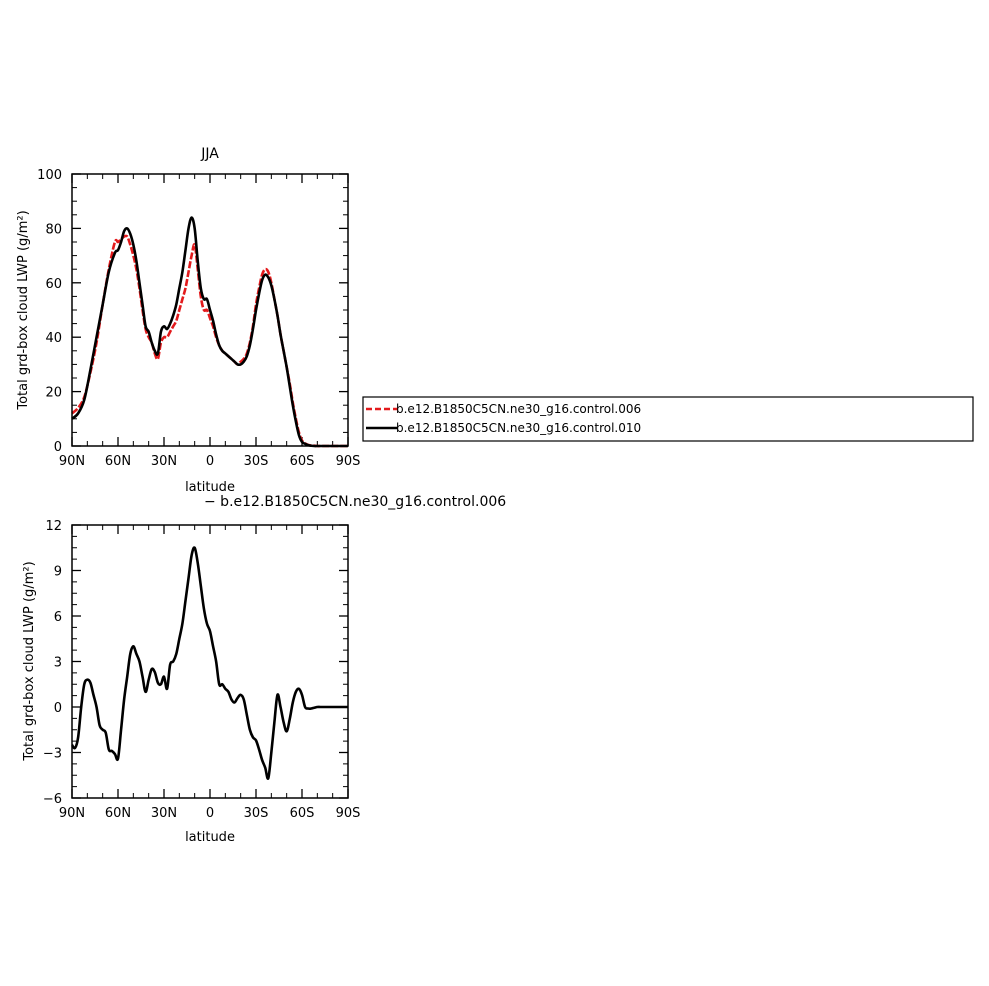 The height and width of the screenshot is (986, 989). Describe the element at coordinates (210, 461) in the screenshot. I see `top-xtick-label: 0` at that location.